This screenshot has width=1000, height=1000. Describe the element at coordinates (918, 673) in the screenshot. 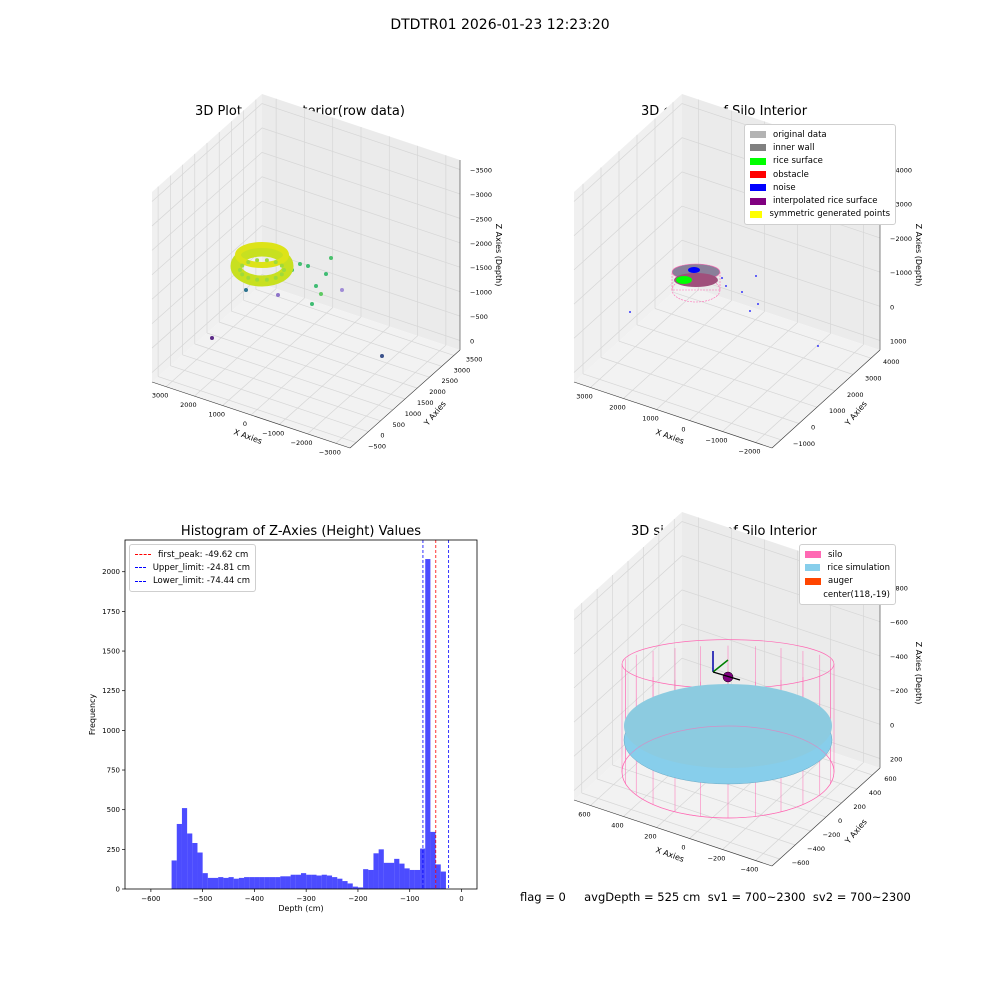

I see `p4-zlabel: Z Axies (Depth)` at that location.